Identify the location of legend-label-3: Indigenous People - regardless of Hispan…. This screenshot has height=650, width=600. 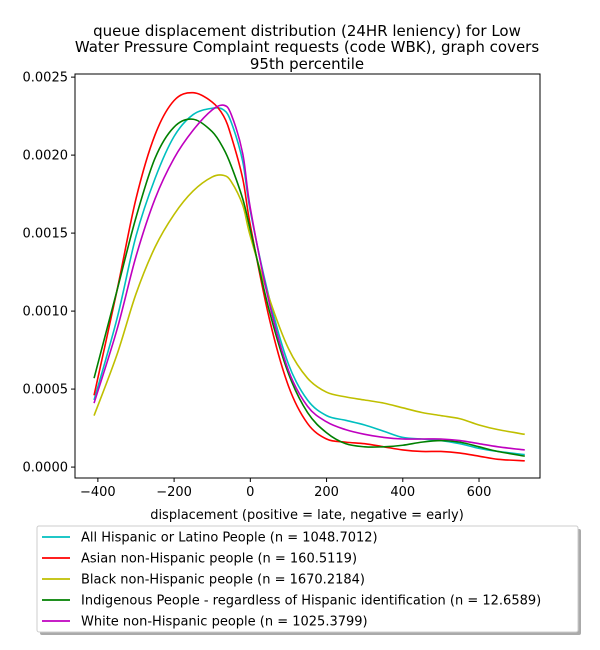
(311, 601).